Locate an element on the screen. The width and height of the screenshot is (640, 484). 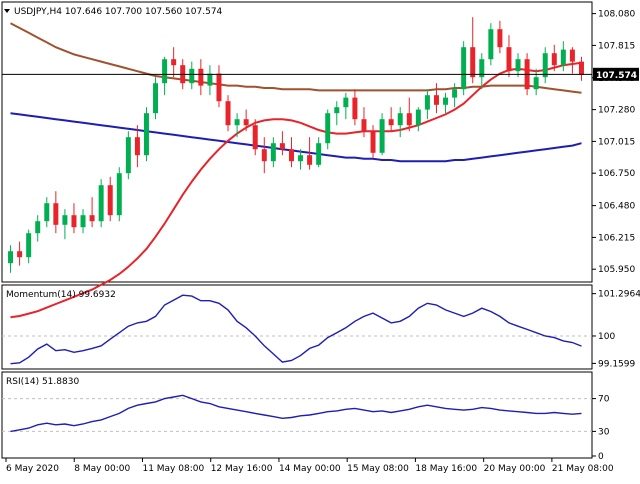
collapse-triangle-icon is located at coordinates (7, 11).